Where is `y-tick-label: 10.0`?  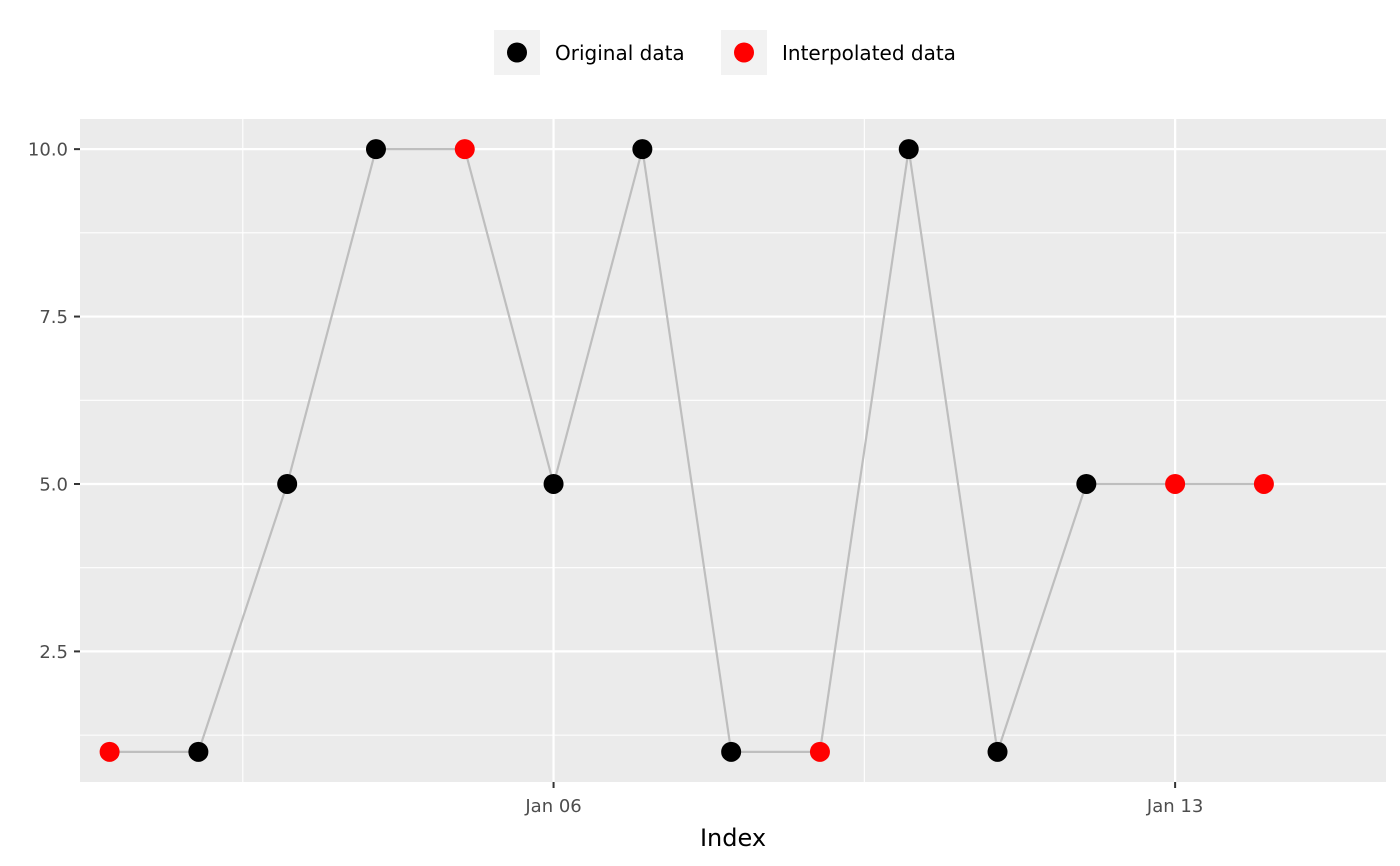 y-tick-label: 10.0 is located at coordinates (48, 150).